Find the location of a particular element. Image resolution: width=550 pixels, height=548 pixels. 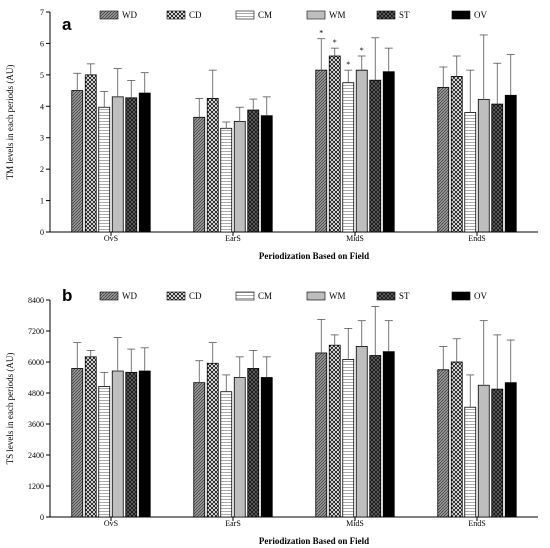

panel-letter: a is located at coordinates (67, 24).